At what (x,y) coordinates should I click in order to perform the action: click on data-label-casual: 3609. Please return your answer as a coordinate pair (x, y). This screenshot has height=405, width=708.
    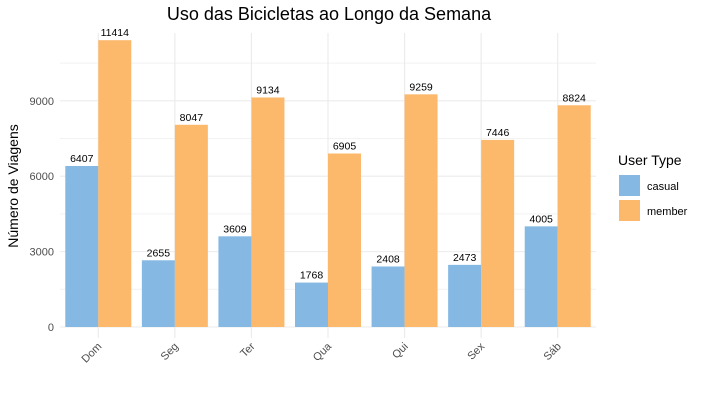
    Looking at the image, I should click on (235, 229).